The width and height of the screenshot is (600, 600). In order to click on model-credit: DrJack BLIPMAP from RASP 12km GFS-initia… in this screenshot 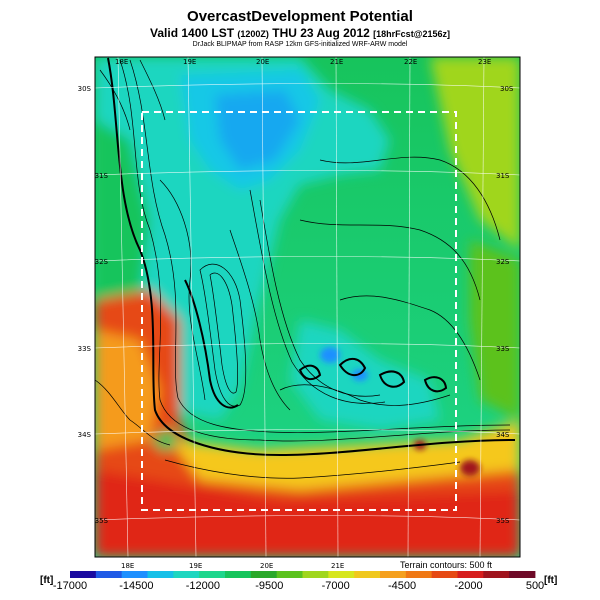, I will do `click(300, 44)`.